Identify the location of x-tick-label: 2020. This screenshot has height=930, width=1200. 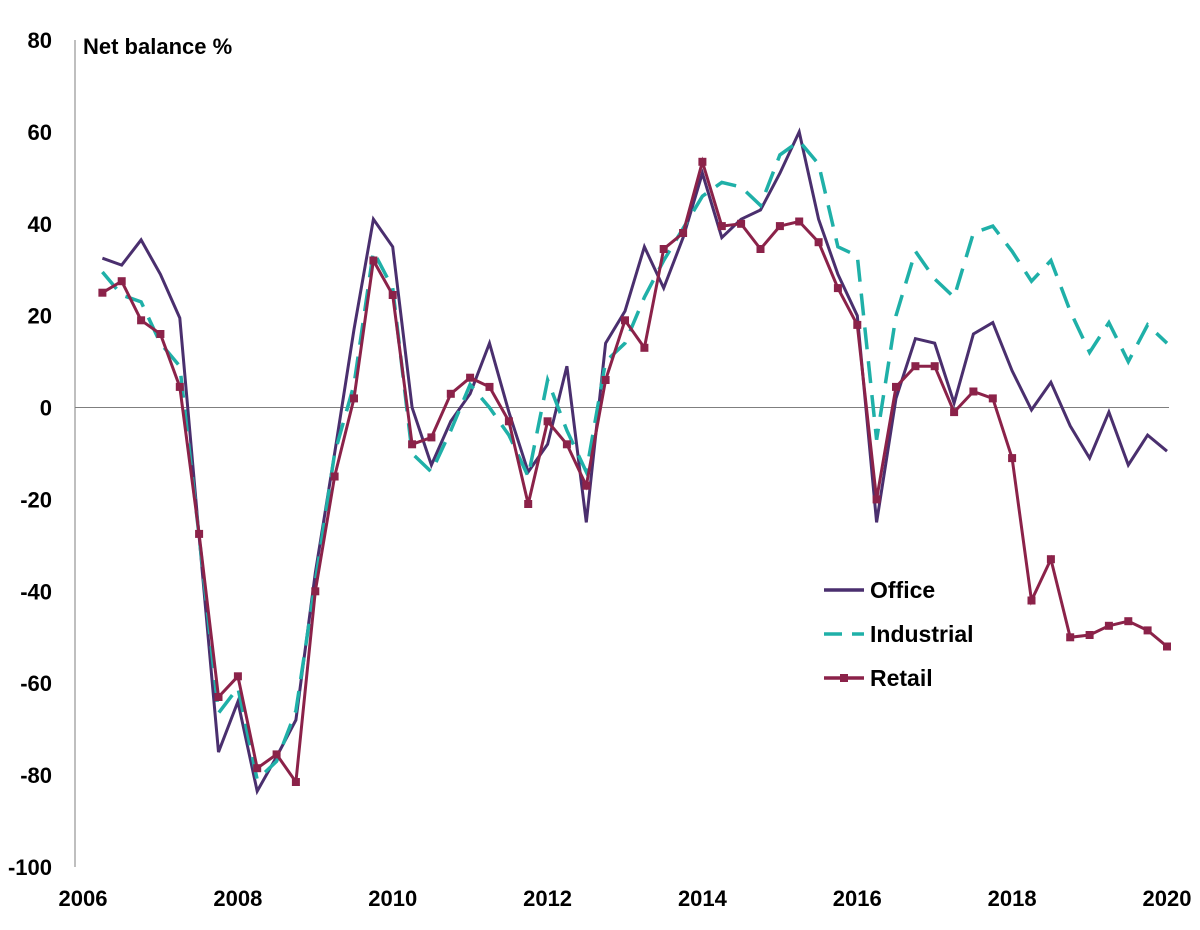
(1167, 898).